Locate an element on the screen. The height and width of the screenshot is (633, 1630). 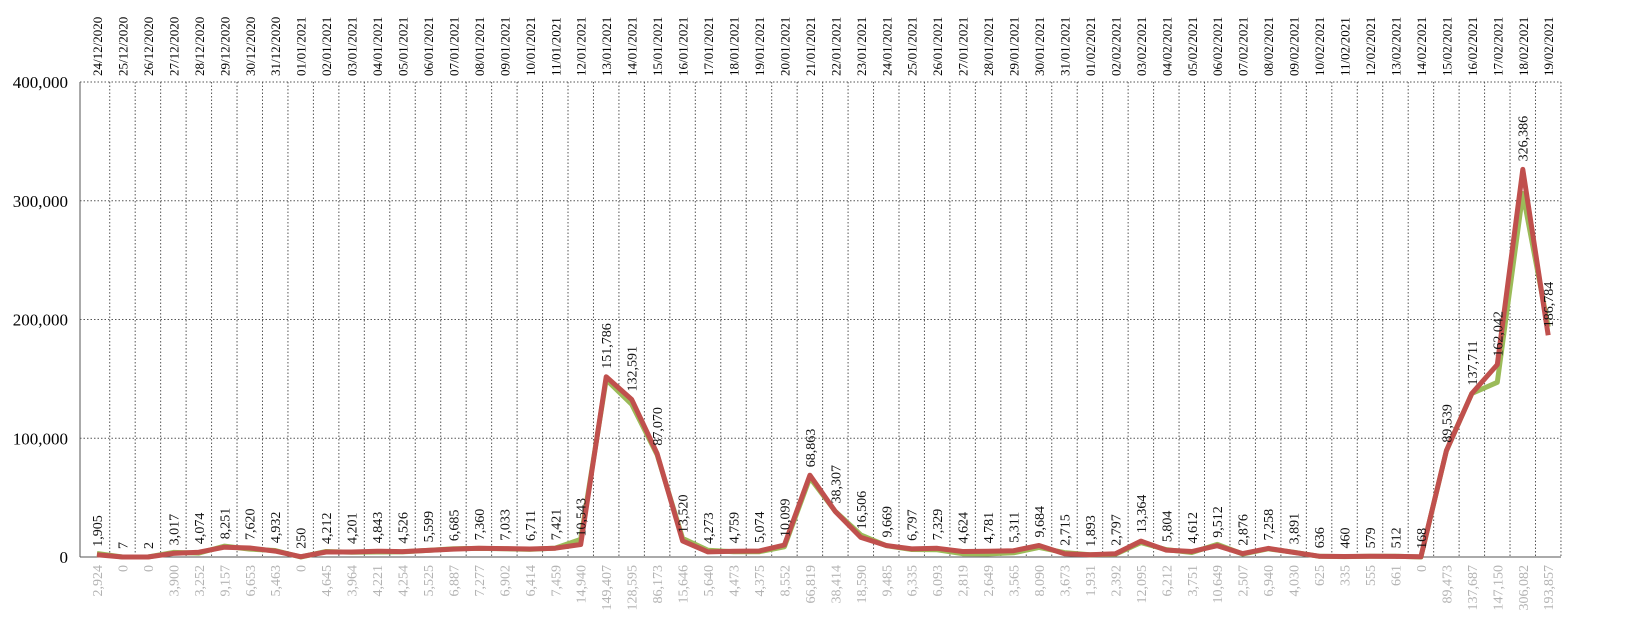
data-label: 14,940 is located at coordinates (582, 584).